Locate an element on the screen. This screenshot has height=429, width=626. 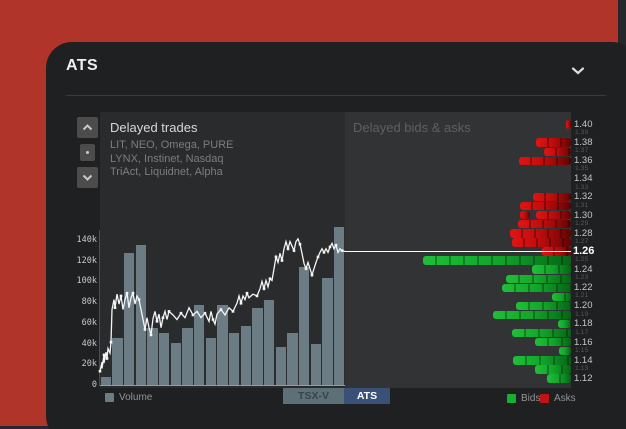
dot-icon is located at coordinates (87, 152).